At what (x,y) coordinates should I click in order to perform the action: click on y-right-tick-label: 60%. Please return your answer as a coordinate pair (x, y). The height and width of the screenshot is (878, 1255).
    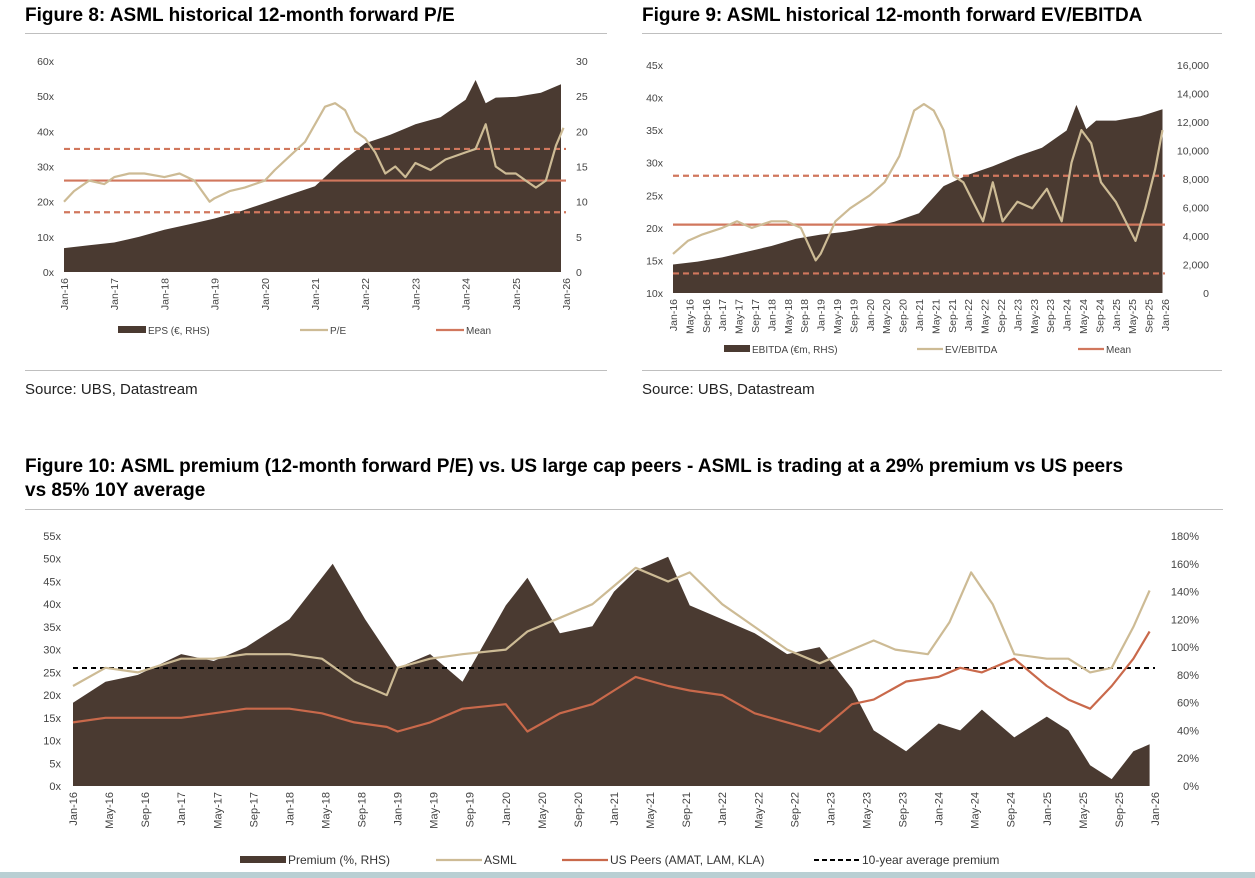
    Looking at the image, I should click on (1188, 704).